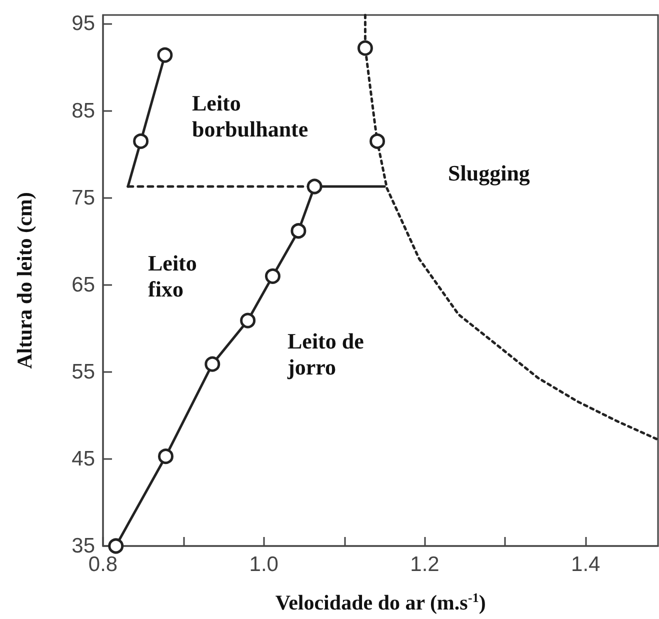 This screenshot has width=659, height=619. What do you see at coordinates (489, 173) in the screenshot?
I see `annotation: Slugging` at bounding box center [489, 173].